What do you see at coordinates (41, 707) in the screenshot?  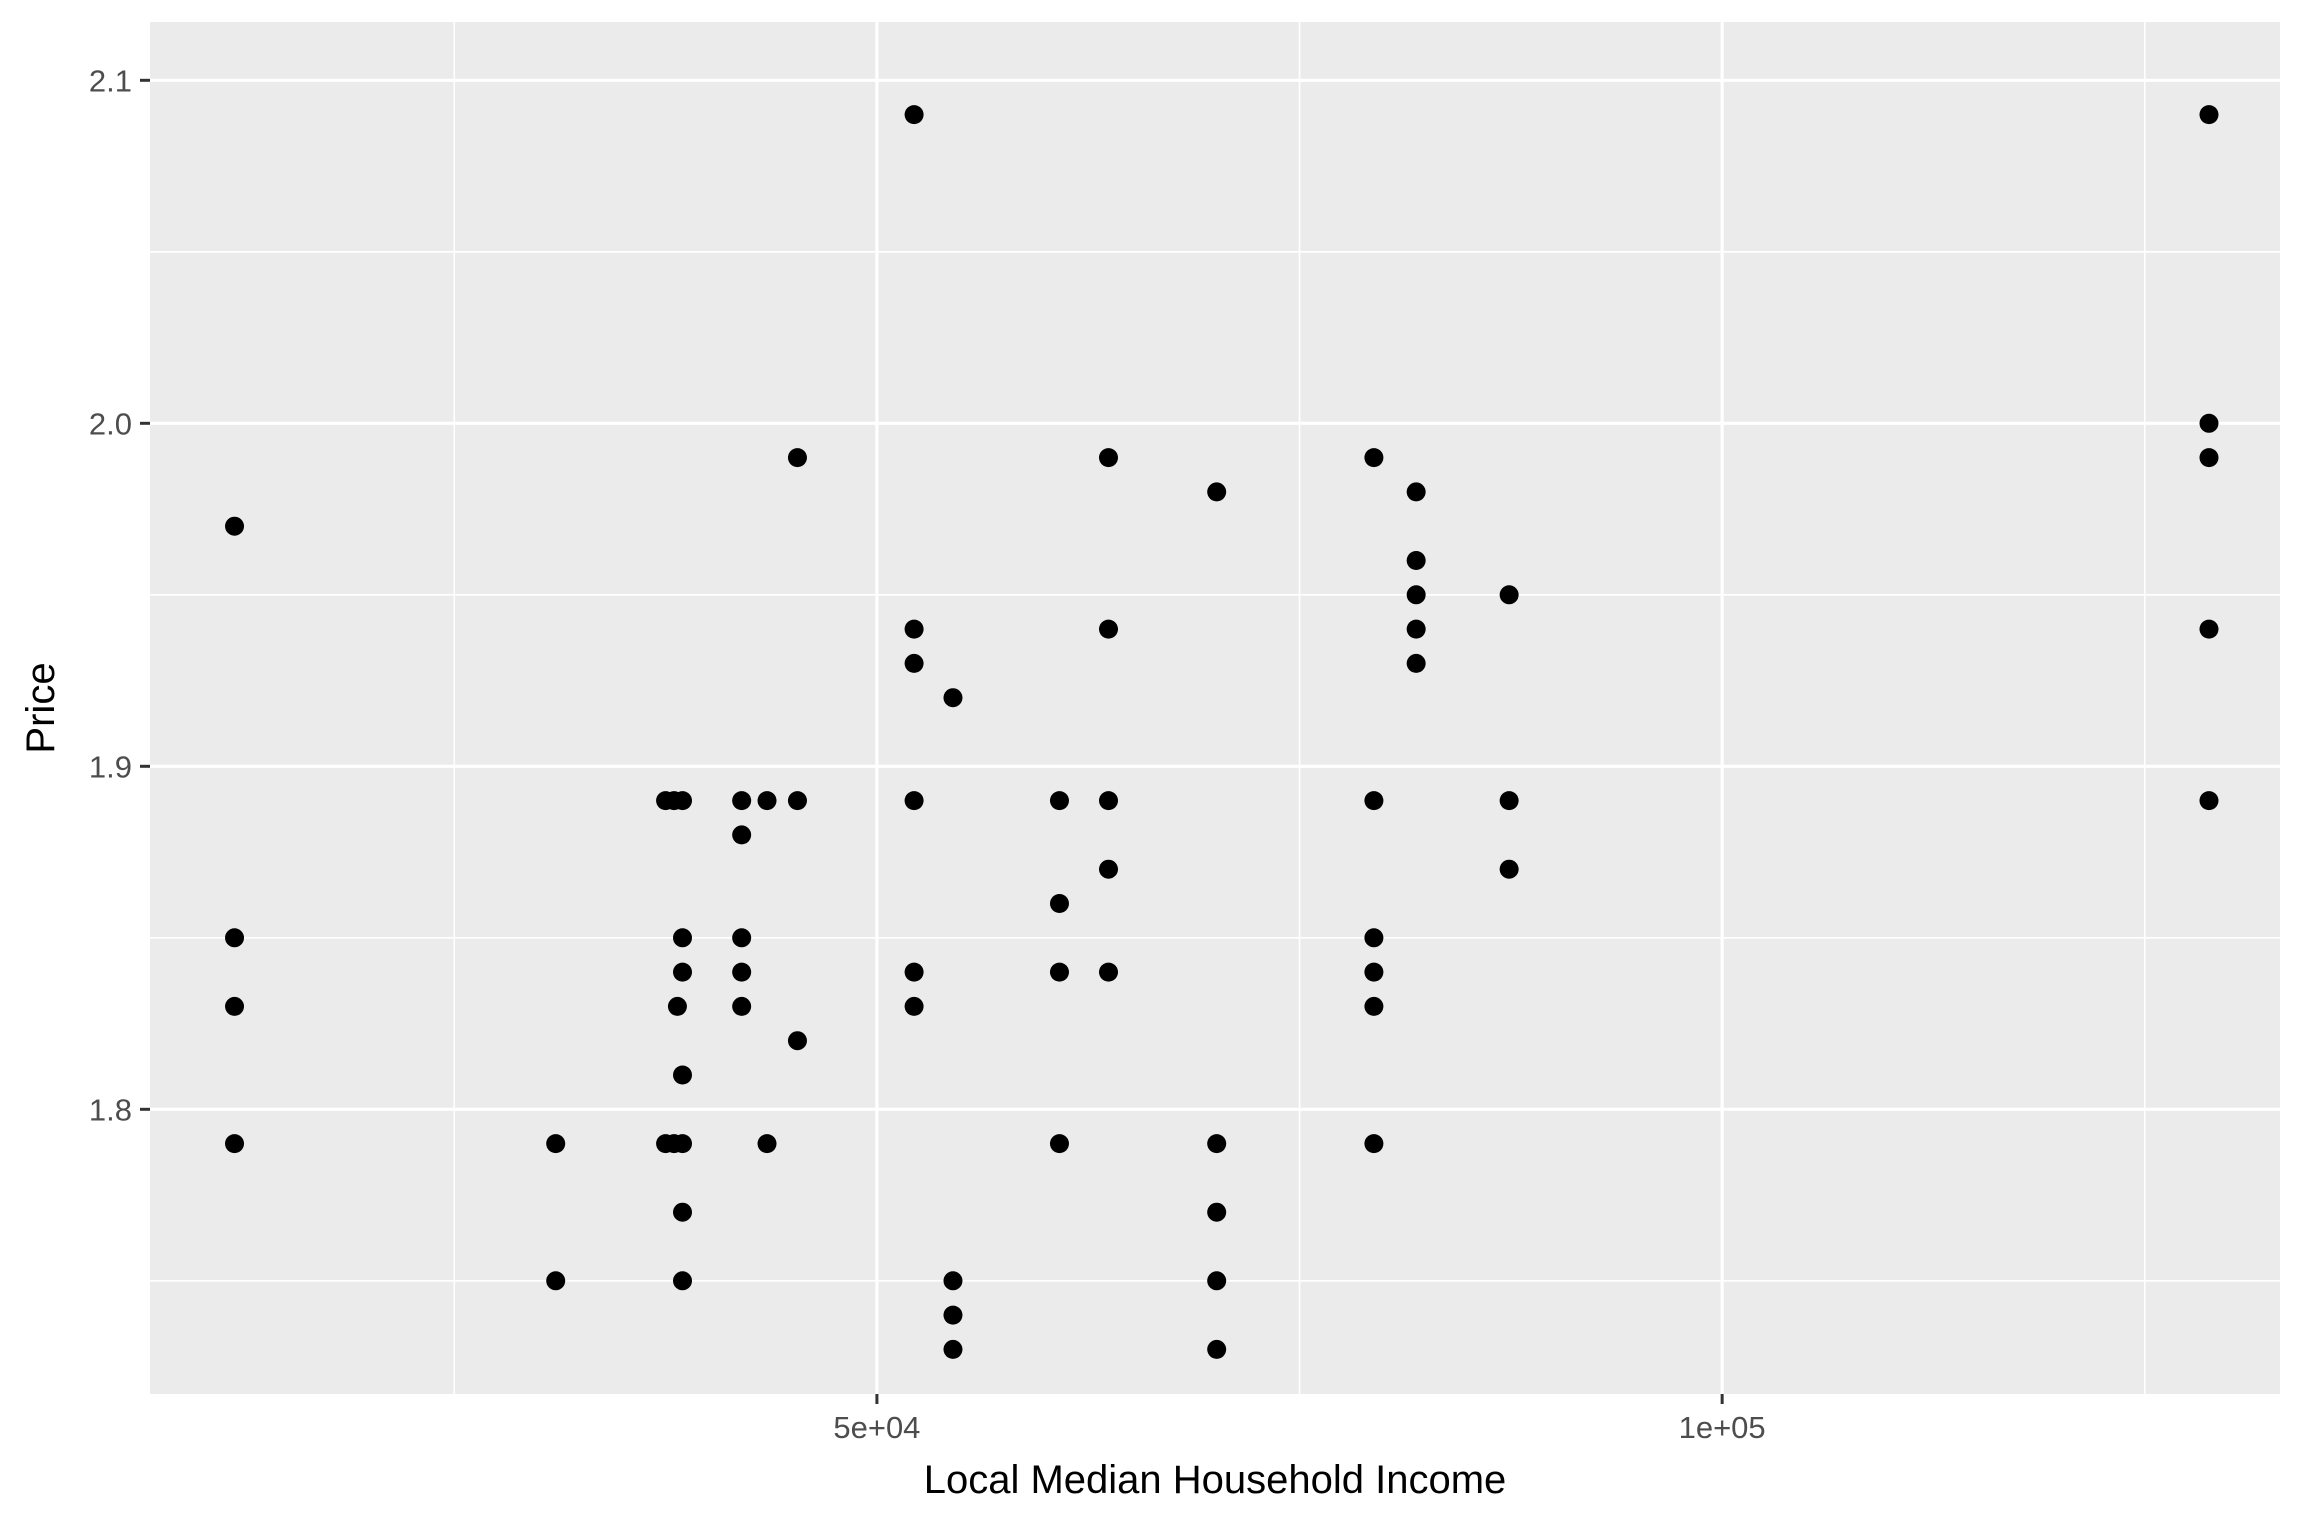 I see `y-axis-title: Price` at bounding box center [41, 707].